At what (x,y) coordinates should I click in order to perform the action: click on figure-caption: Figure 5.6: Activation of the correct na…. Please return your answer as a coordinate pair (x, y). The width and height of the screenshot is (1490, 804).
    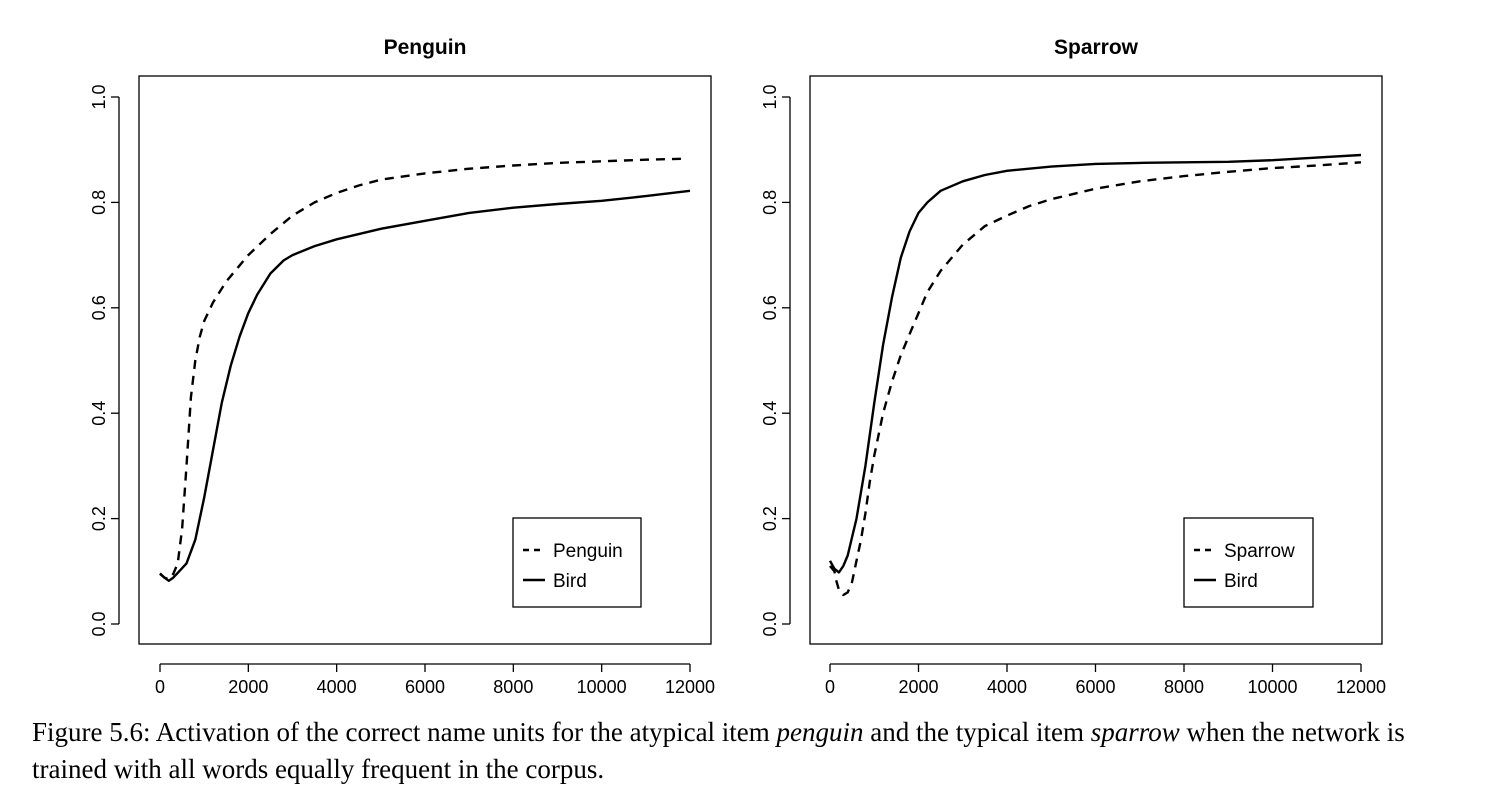
    Looking at the image, I should click on (747, 751).